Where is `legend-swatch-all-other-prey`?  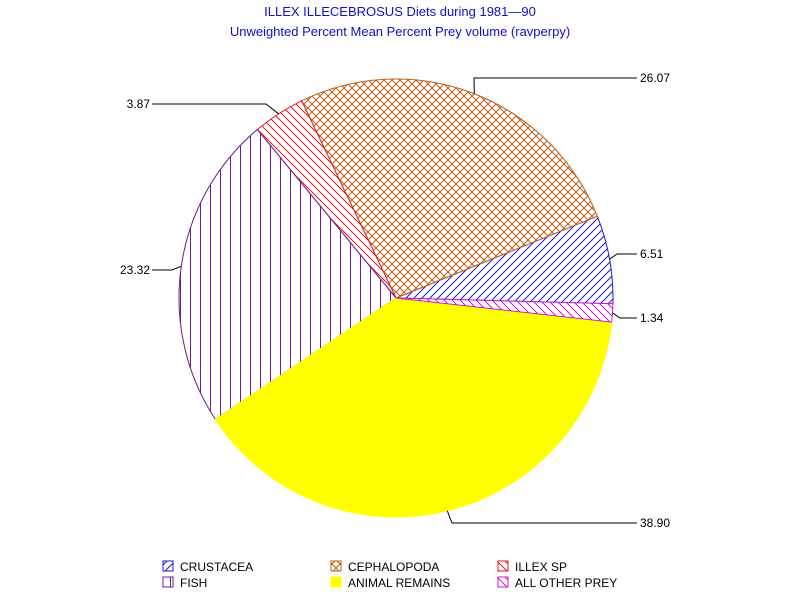
legend-swatch-all-other-prey is located at coordinates (503, 582).